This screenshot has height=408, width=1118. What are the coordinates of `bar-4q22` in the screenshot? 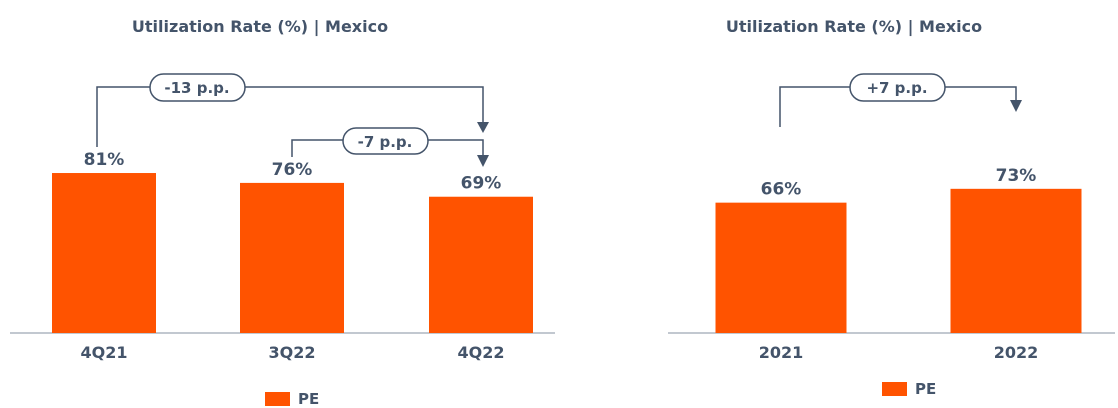 It's located at (481, 264).